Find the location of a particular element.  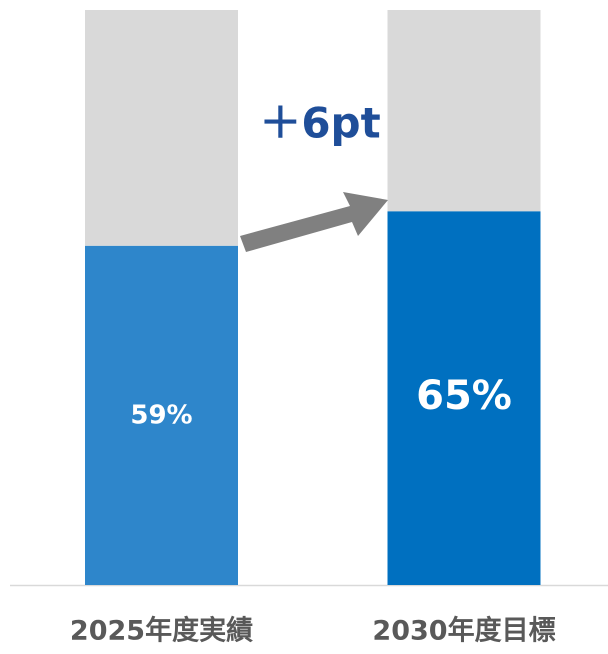

annotation: ＋6pt is located at coordinates (319, 123).